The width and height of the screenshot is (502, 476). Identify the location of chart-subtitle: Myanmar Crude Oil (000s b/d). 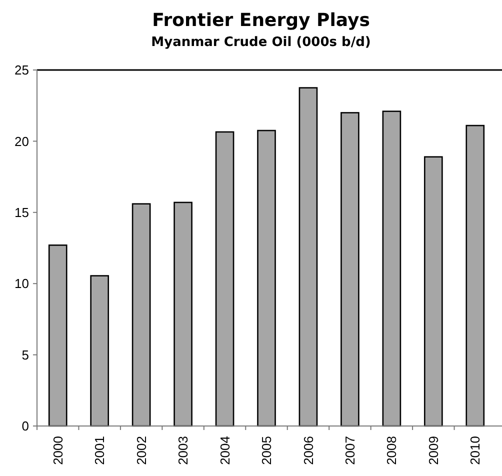
(261, 42).